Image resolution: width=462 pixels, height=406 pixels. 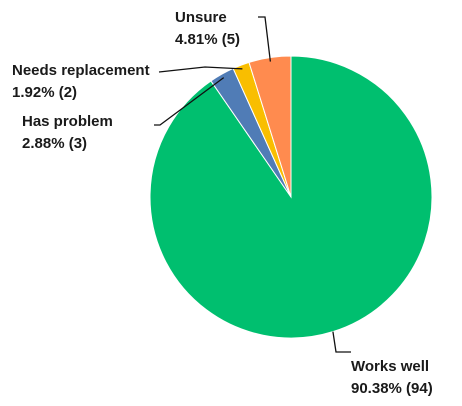 I want to click on slice-label-name-needs-replacement: Needs replacement, so click(x=81, y=70).